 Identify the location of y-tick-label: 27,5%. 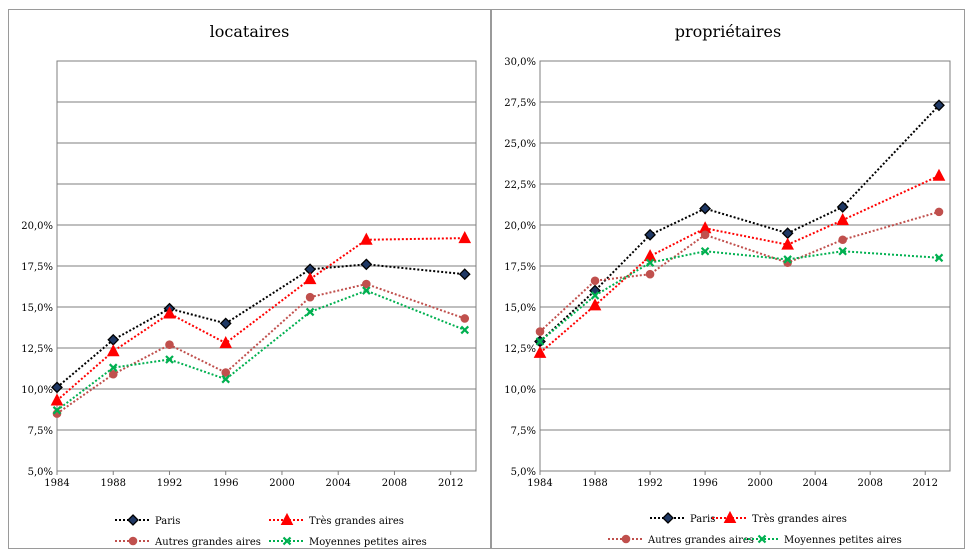
(520, 103).